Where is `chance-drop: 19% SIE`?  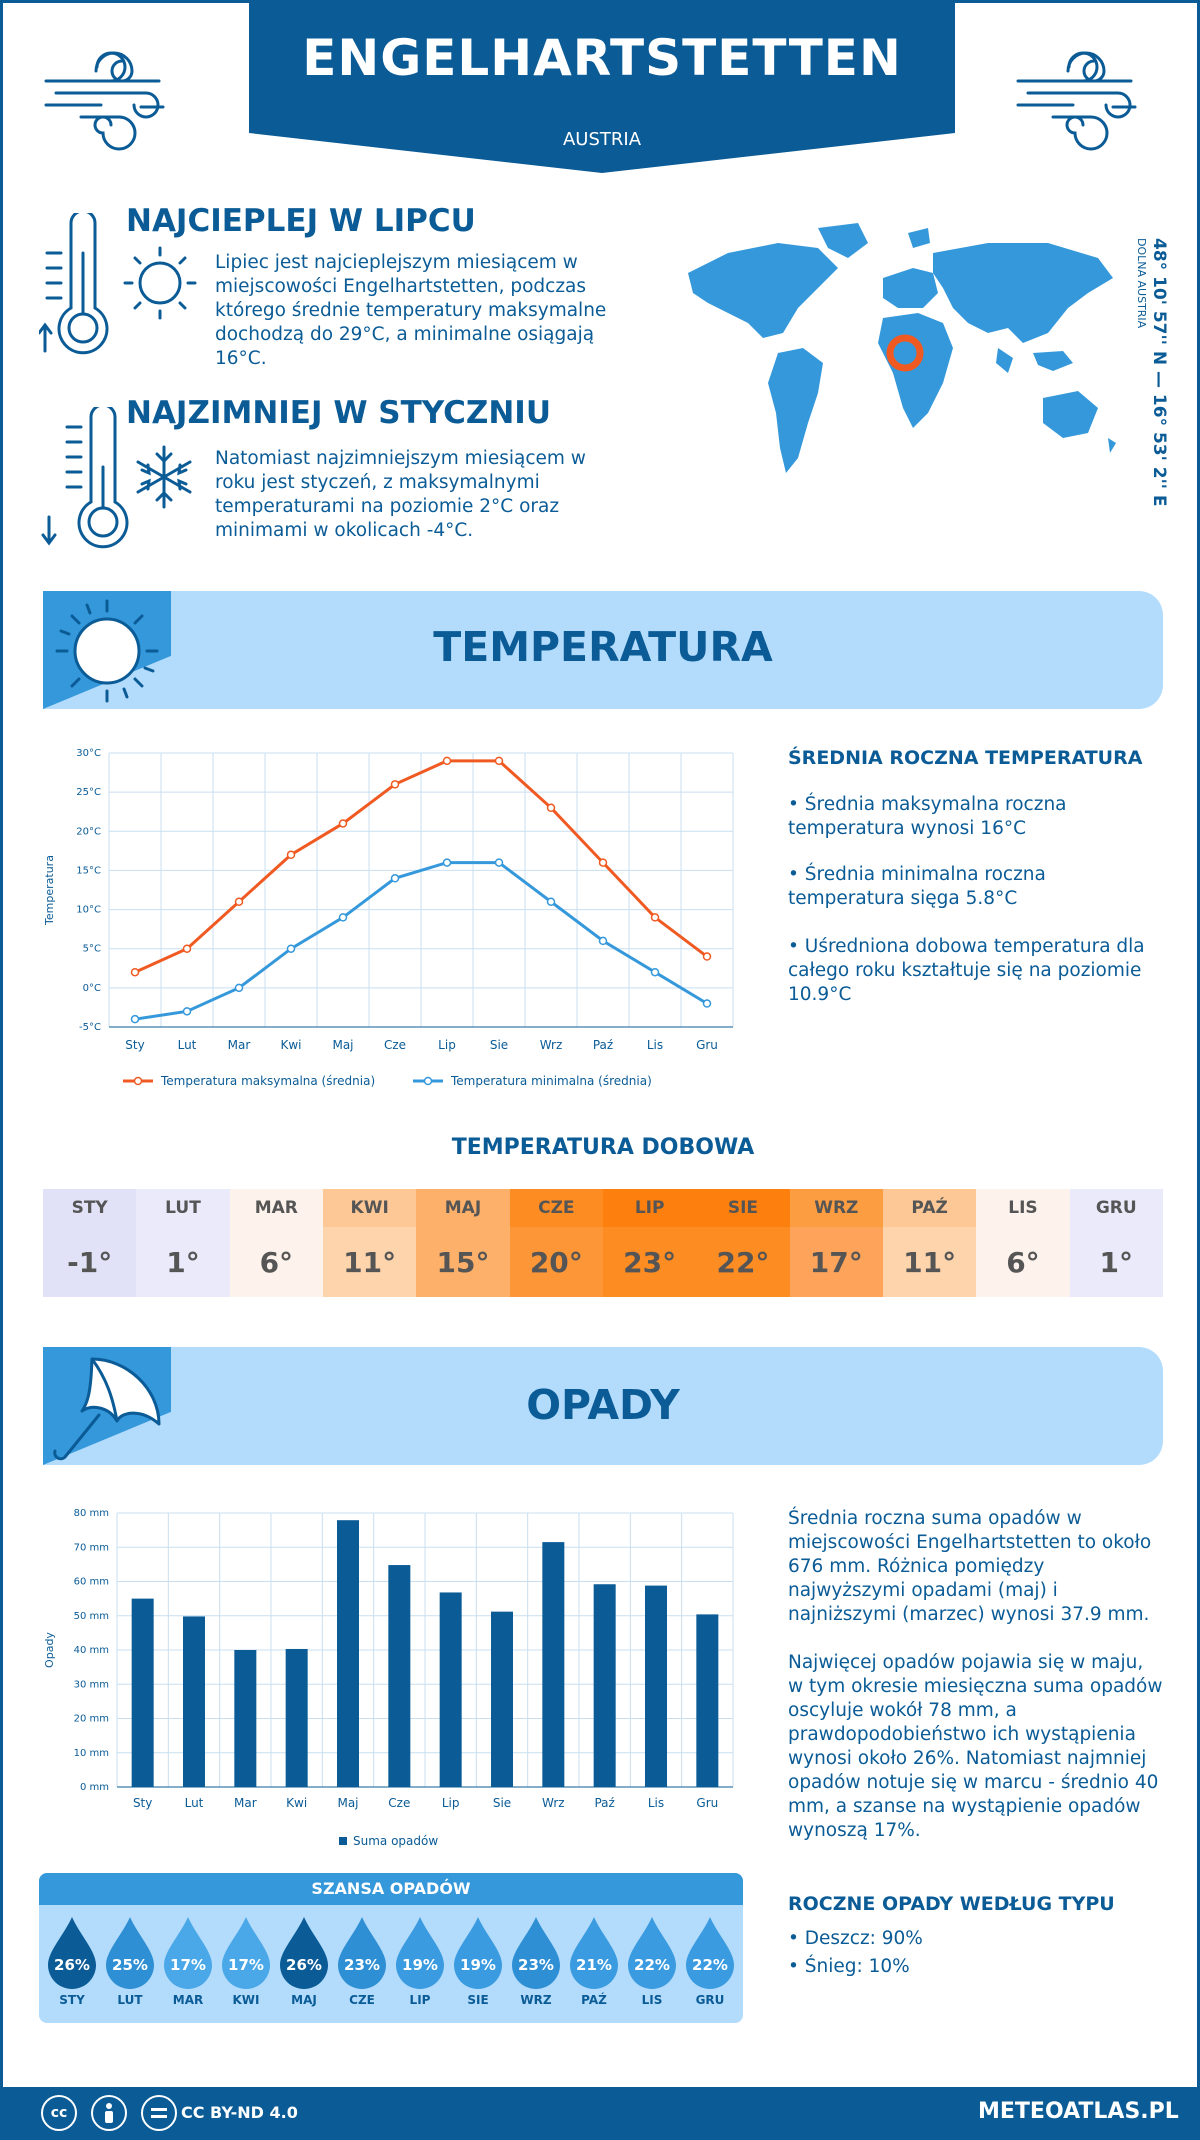 chance-drop: 19% SIE is located at coordinates (478, 1961).